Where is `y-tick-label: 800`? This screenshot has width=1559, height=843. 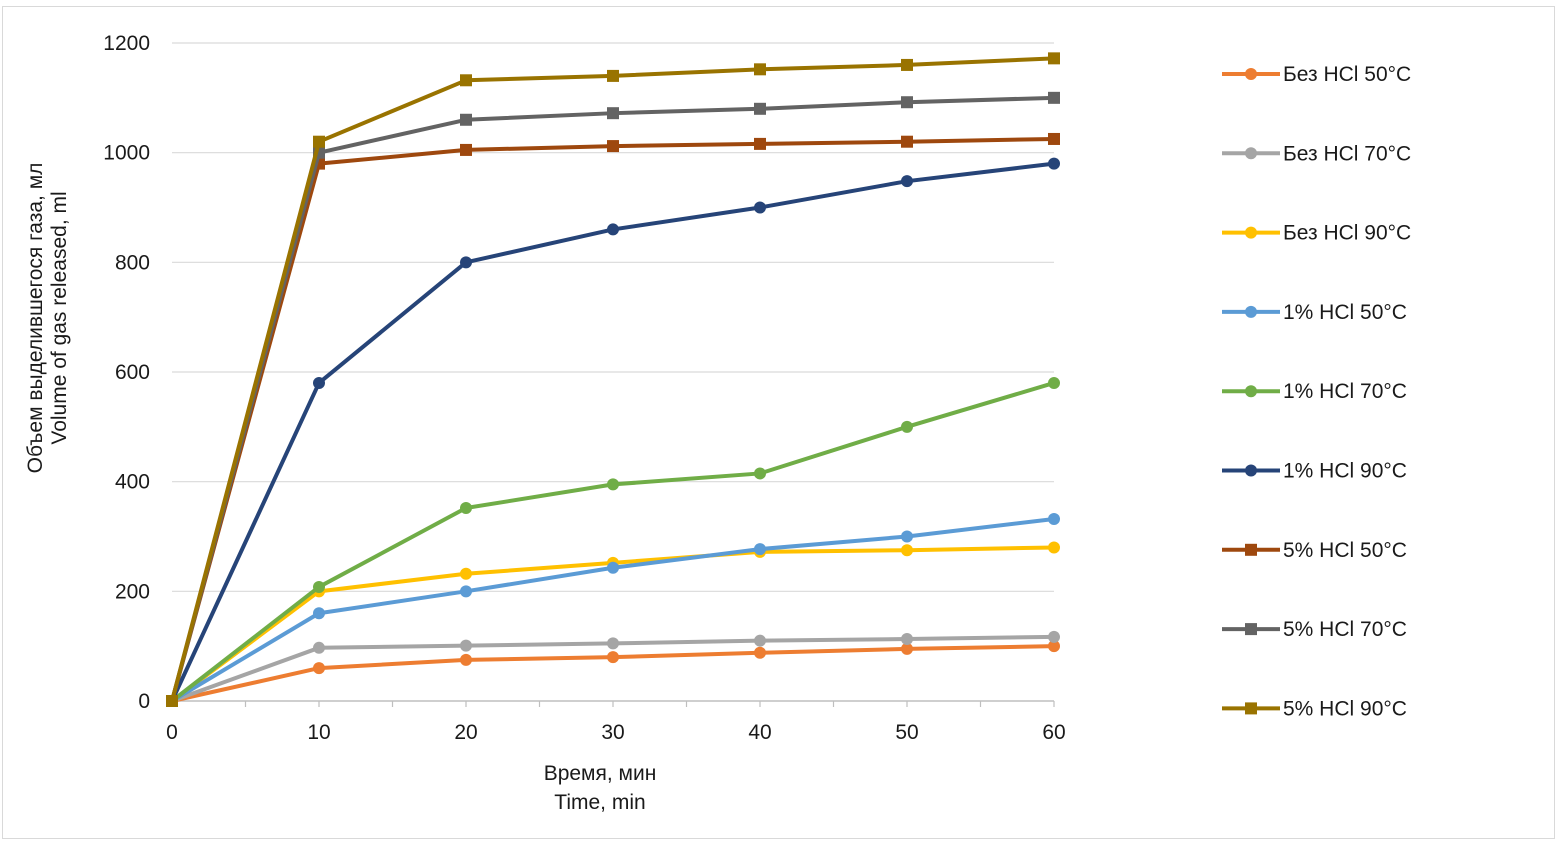
y-tick-label: 800 is located at coordinates (132, 262).